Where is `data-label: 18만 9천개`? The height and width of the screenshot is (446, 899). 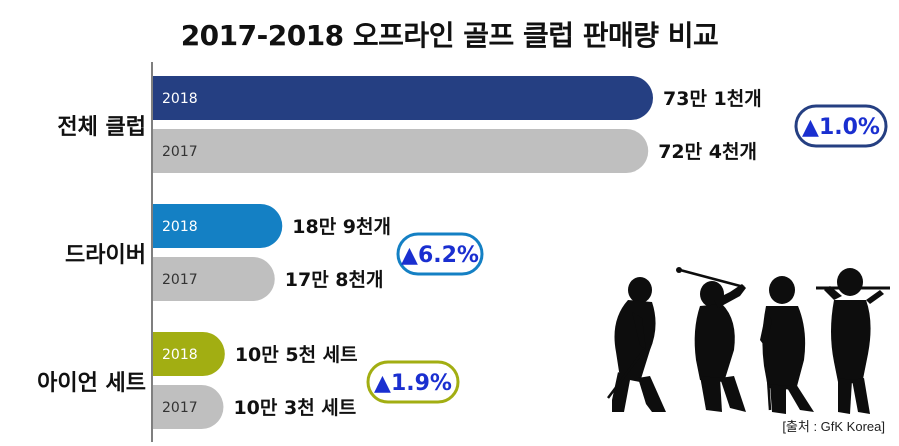 data-label: 18만 9천개 is located at coordinates (341, 227).